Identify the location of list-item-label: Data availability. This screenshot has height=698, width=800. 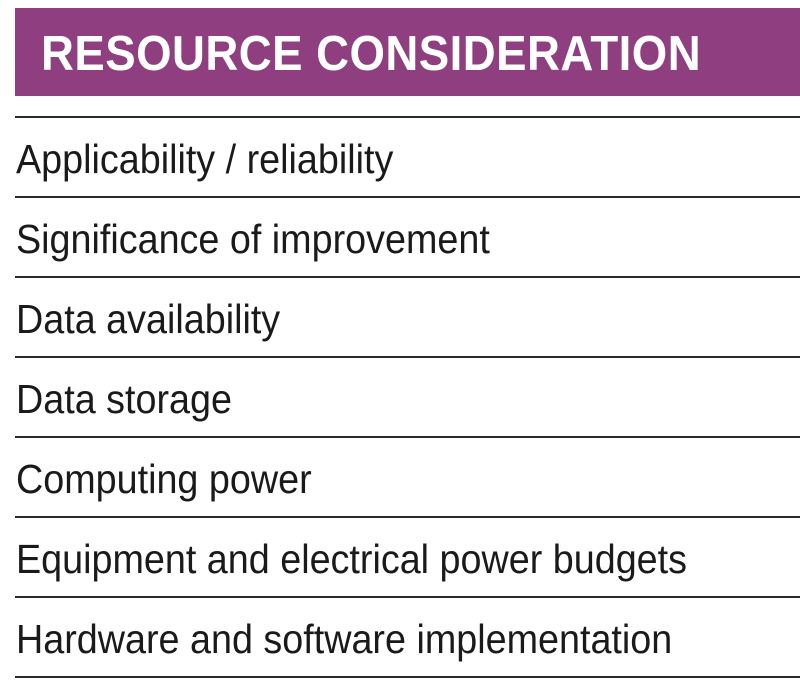
(148, 319).